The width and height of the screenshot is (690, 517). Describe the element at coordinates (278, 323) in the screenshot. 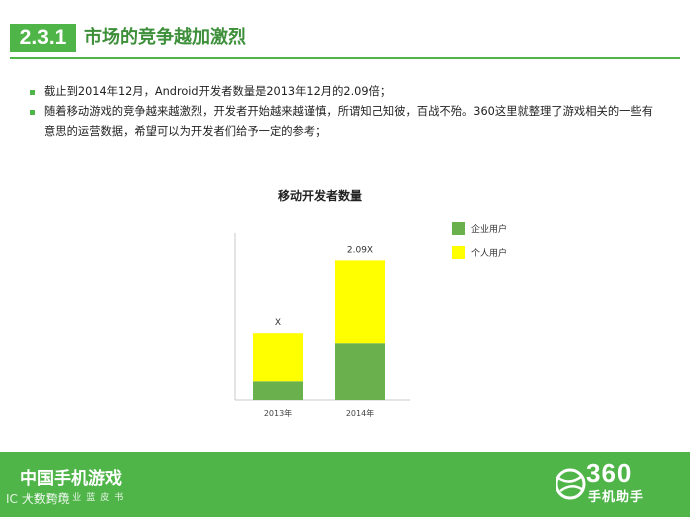

I see `bar-annotation: X` at that location.